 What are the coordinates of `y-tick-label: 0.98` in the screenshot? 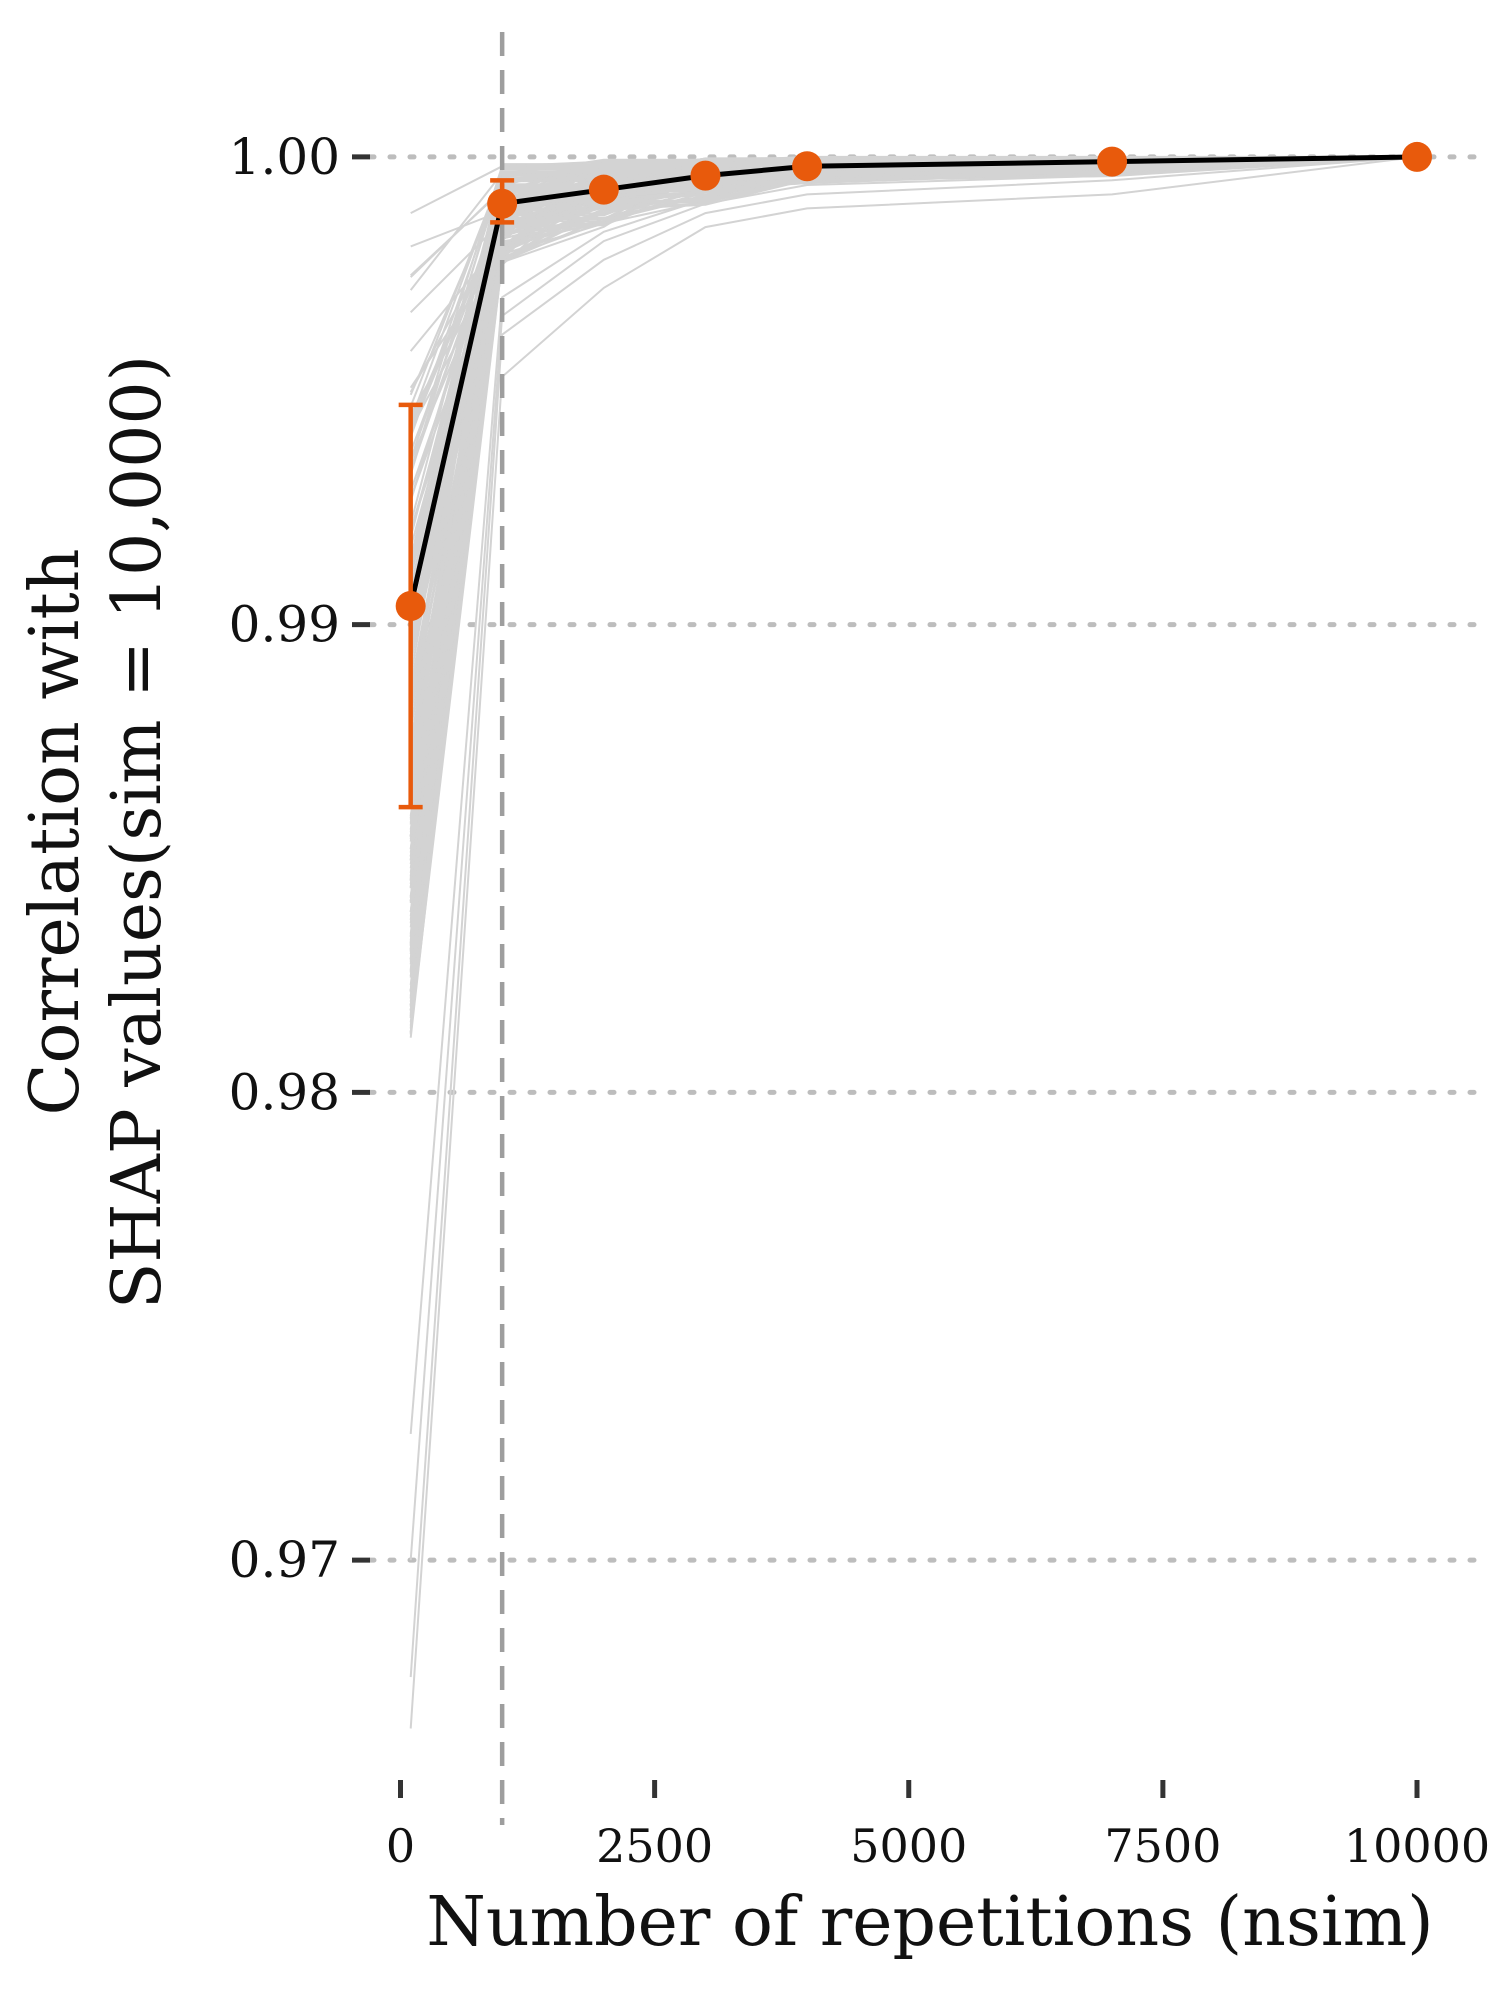 It's located at (284, 1092).